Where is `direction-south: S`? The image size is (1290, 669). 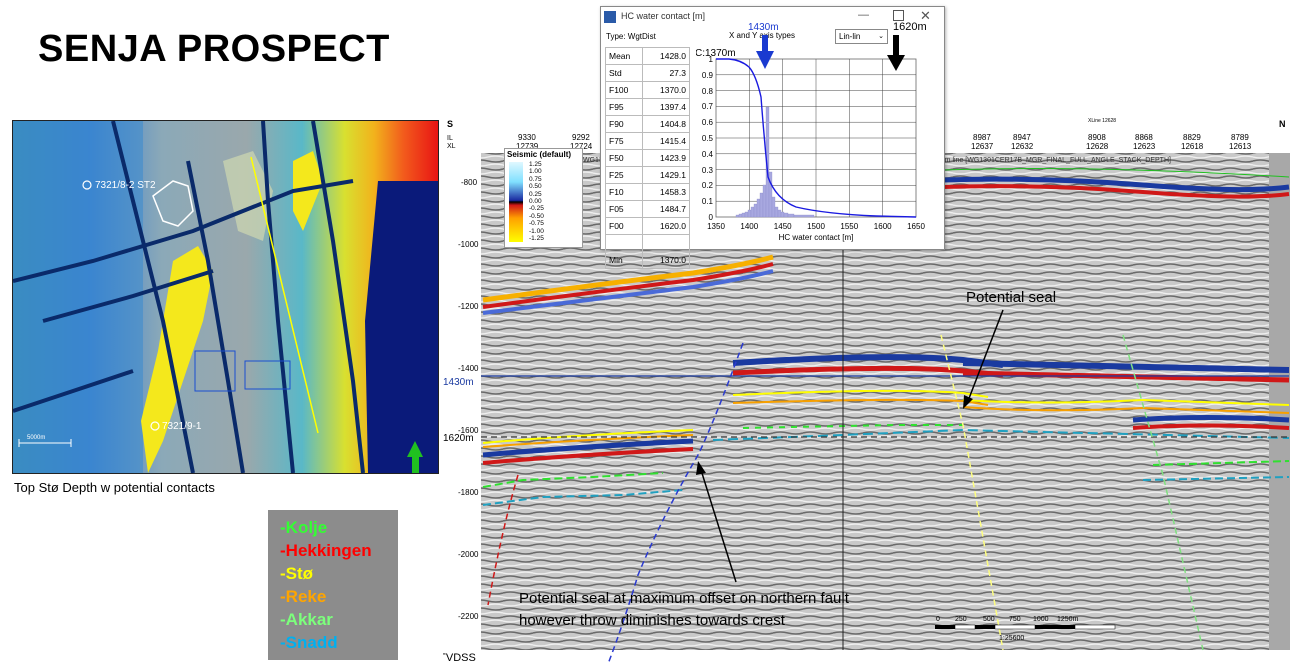 direction-south: S is located at coordinates (450, 124).